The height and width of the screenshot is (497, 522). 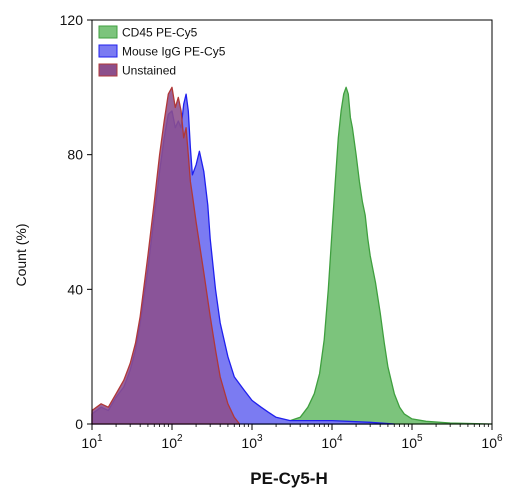 What do you see at coordinates (79, 424) in the screenshot?
I see `y-tick-label-0: 0` at bounding box center [79, 424].